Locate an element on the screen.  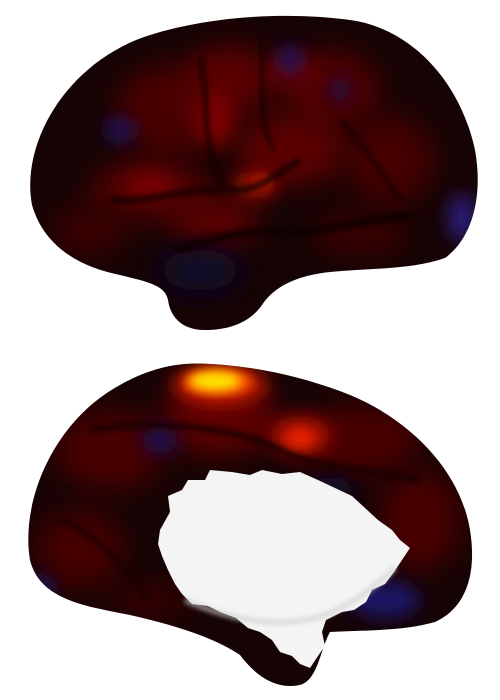
medial-wall-mask is located at coordinates (284, 569).